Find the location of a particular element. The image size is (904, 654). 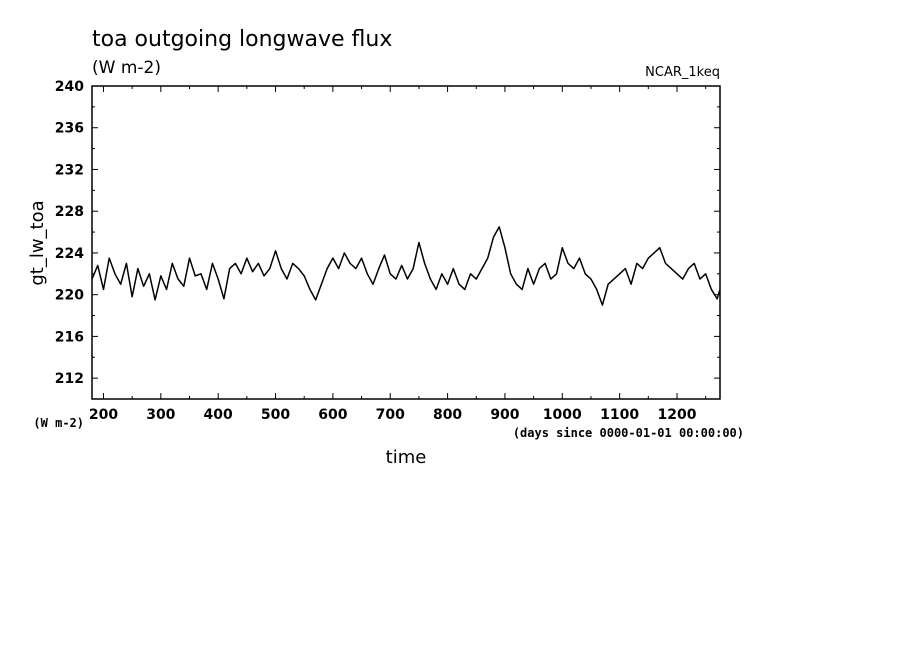

x-tick-label: 1200 is located at coordinates (677, 415).